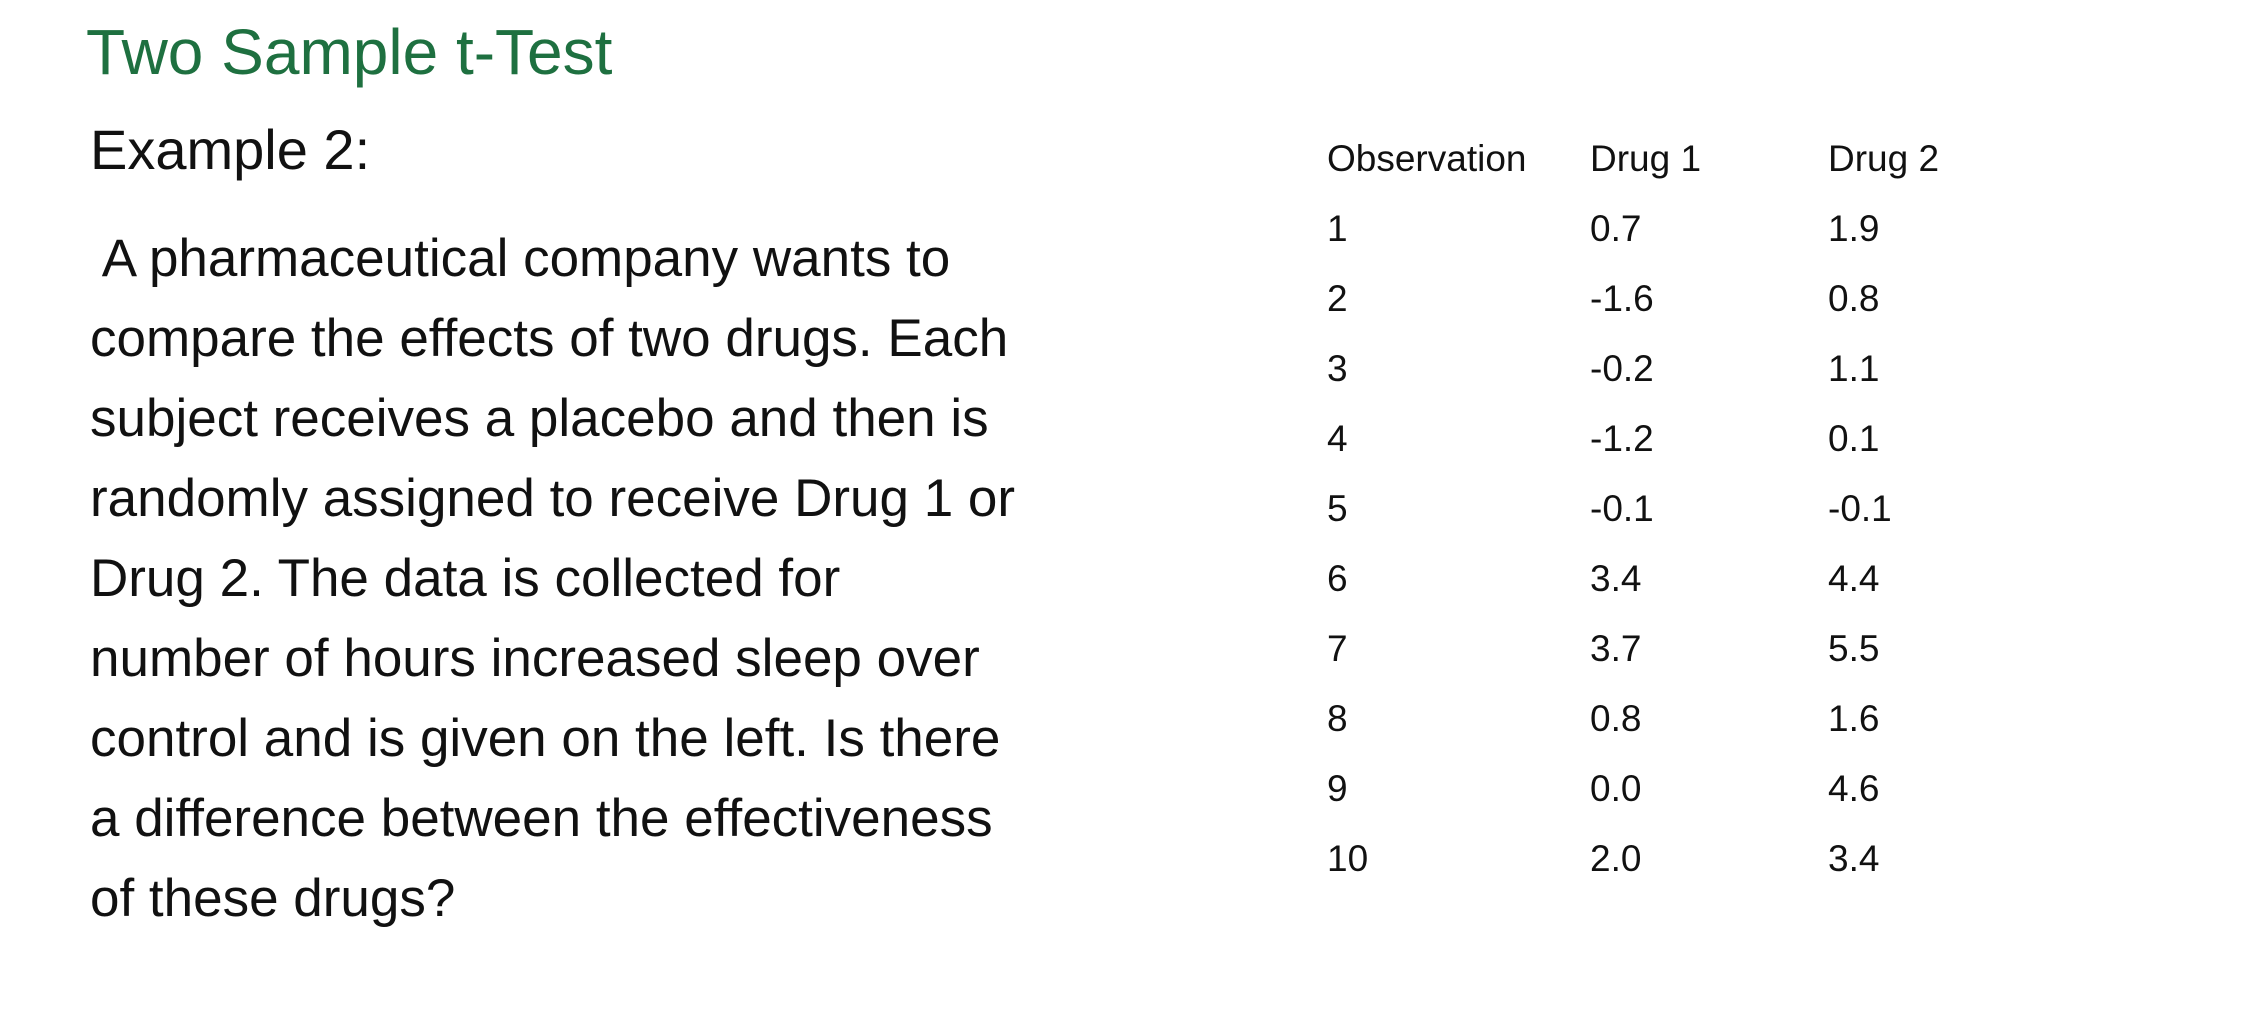 This screenshot has width=2242, height=1013. What do you see at coordinates (1854, 438) in the screenshot?
I see `table-cell: 0.1` at bounding box center [1854, 438].